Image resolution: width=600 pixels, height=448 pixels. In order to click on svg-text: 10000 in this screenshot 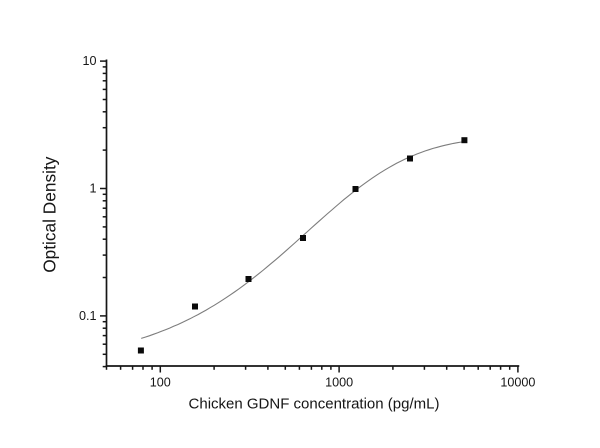, I will do `click(517, 383)`.